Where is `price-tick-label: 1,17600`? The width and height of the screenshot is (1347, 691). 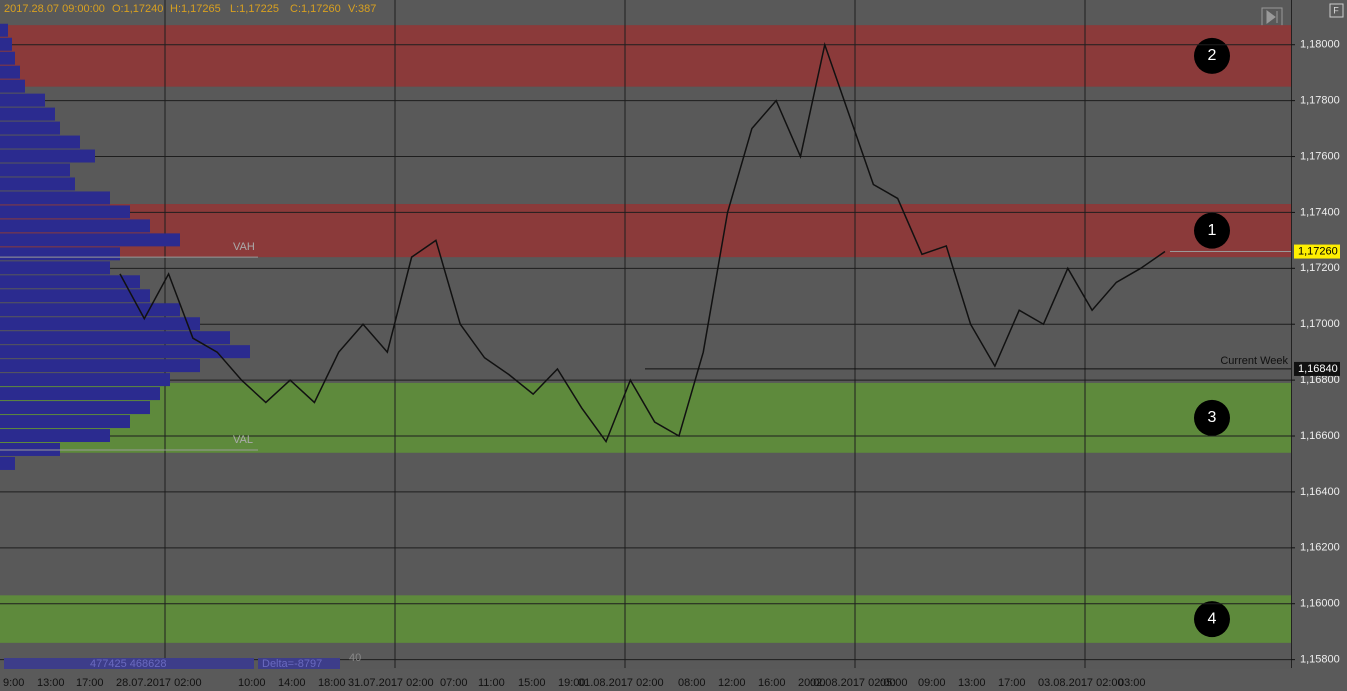 price-tick-label: 1,17600 is located at coordinates (1320, 156).